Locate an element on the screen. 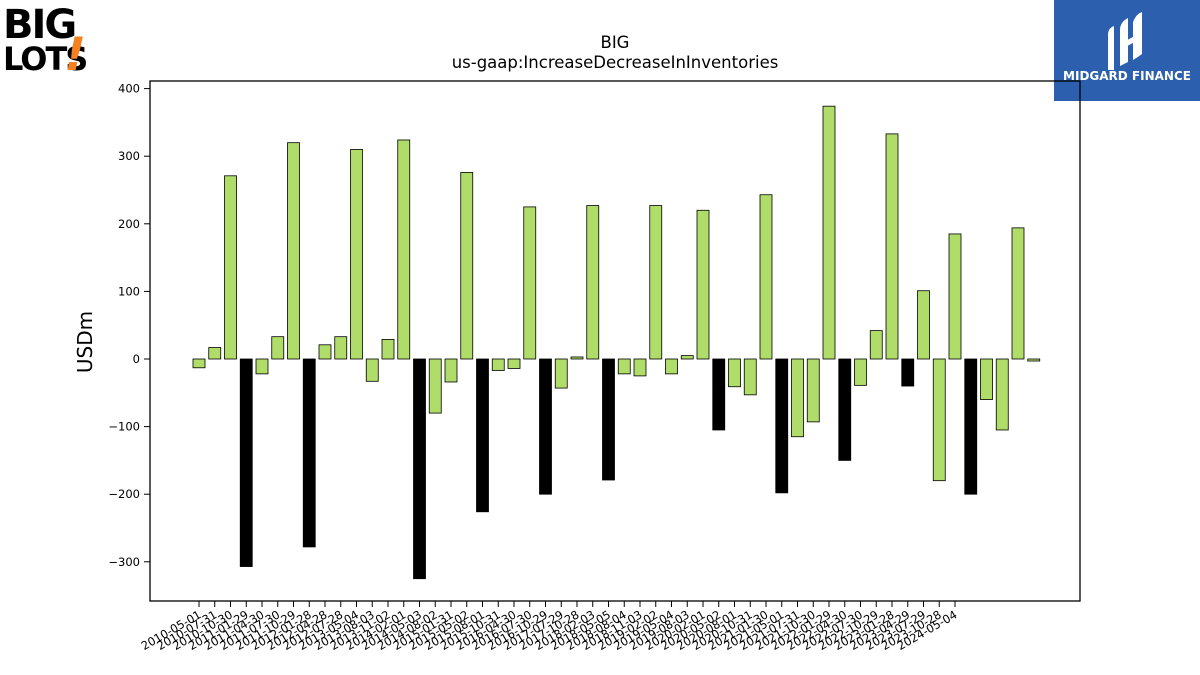  midgard-finance-logo: MIDGARD FINANCE is located at coordinates (1127, 50).